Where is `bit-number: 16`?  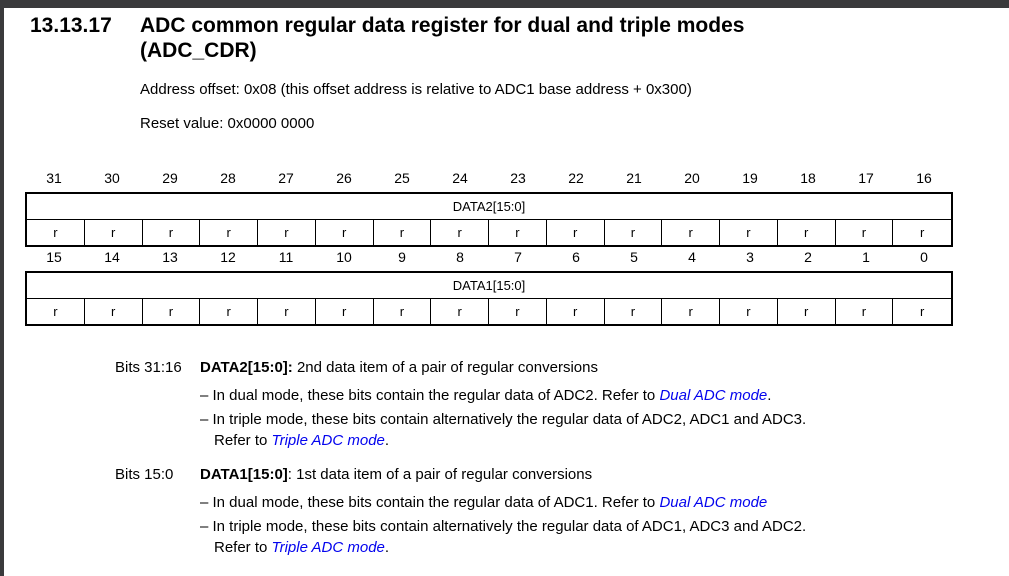 bit-number: 16 is located at coordinates (924, 178).